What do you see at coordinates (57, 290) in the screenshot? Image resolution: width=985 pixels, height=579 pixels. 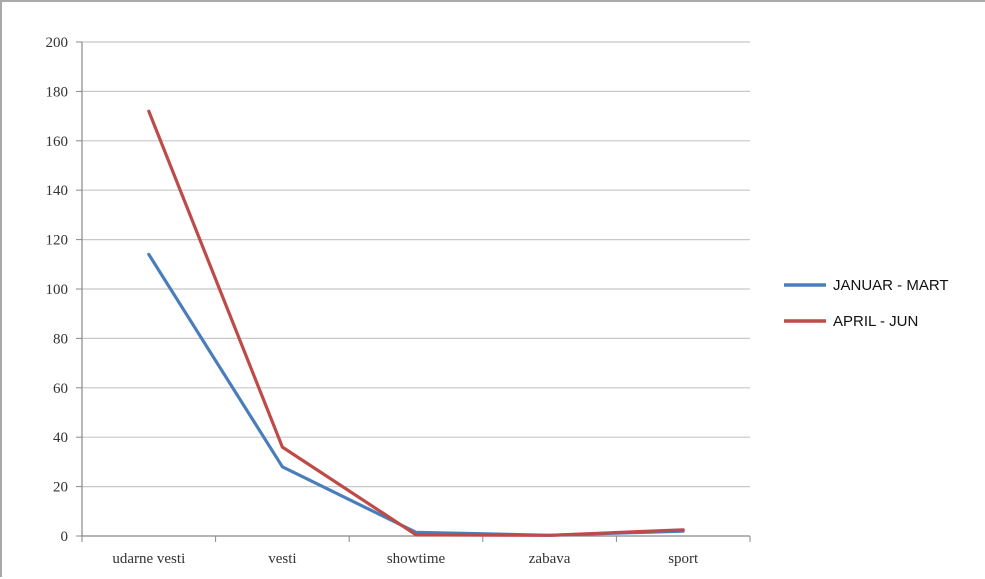 I see `y-tick-label: 100` at bounding box center [57, 290].